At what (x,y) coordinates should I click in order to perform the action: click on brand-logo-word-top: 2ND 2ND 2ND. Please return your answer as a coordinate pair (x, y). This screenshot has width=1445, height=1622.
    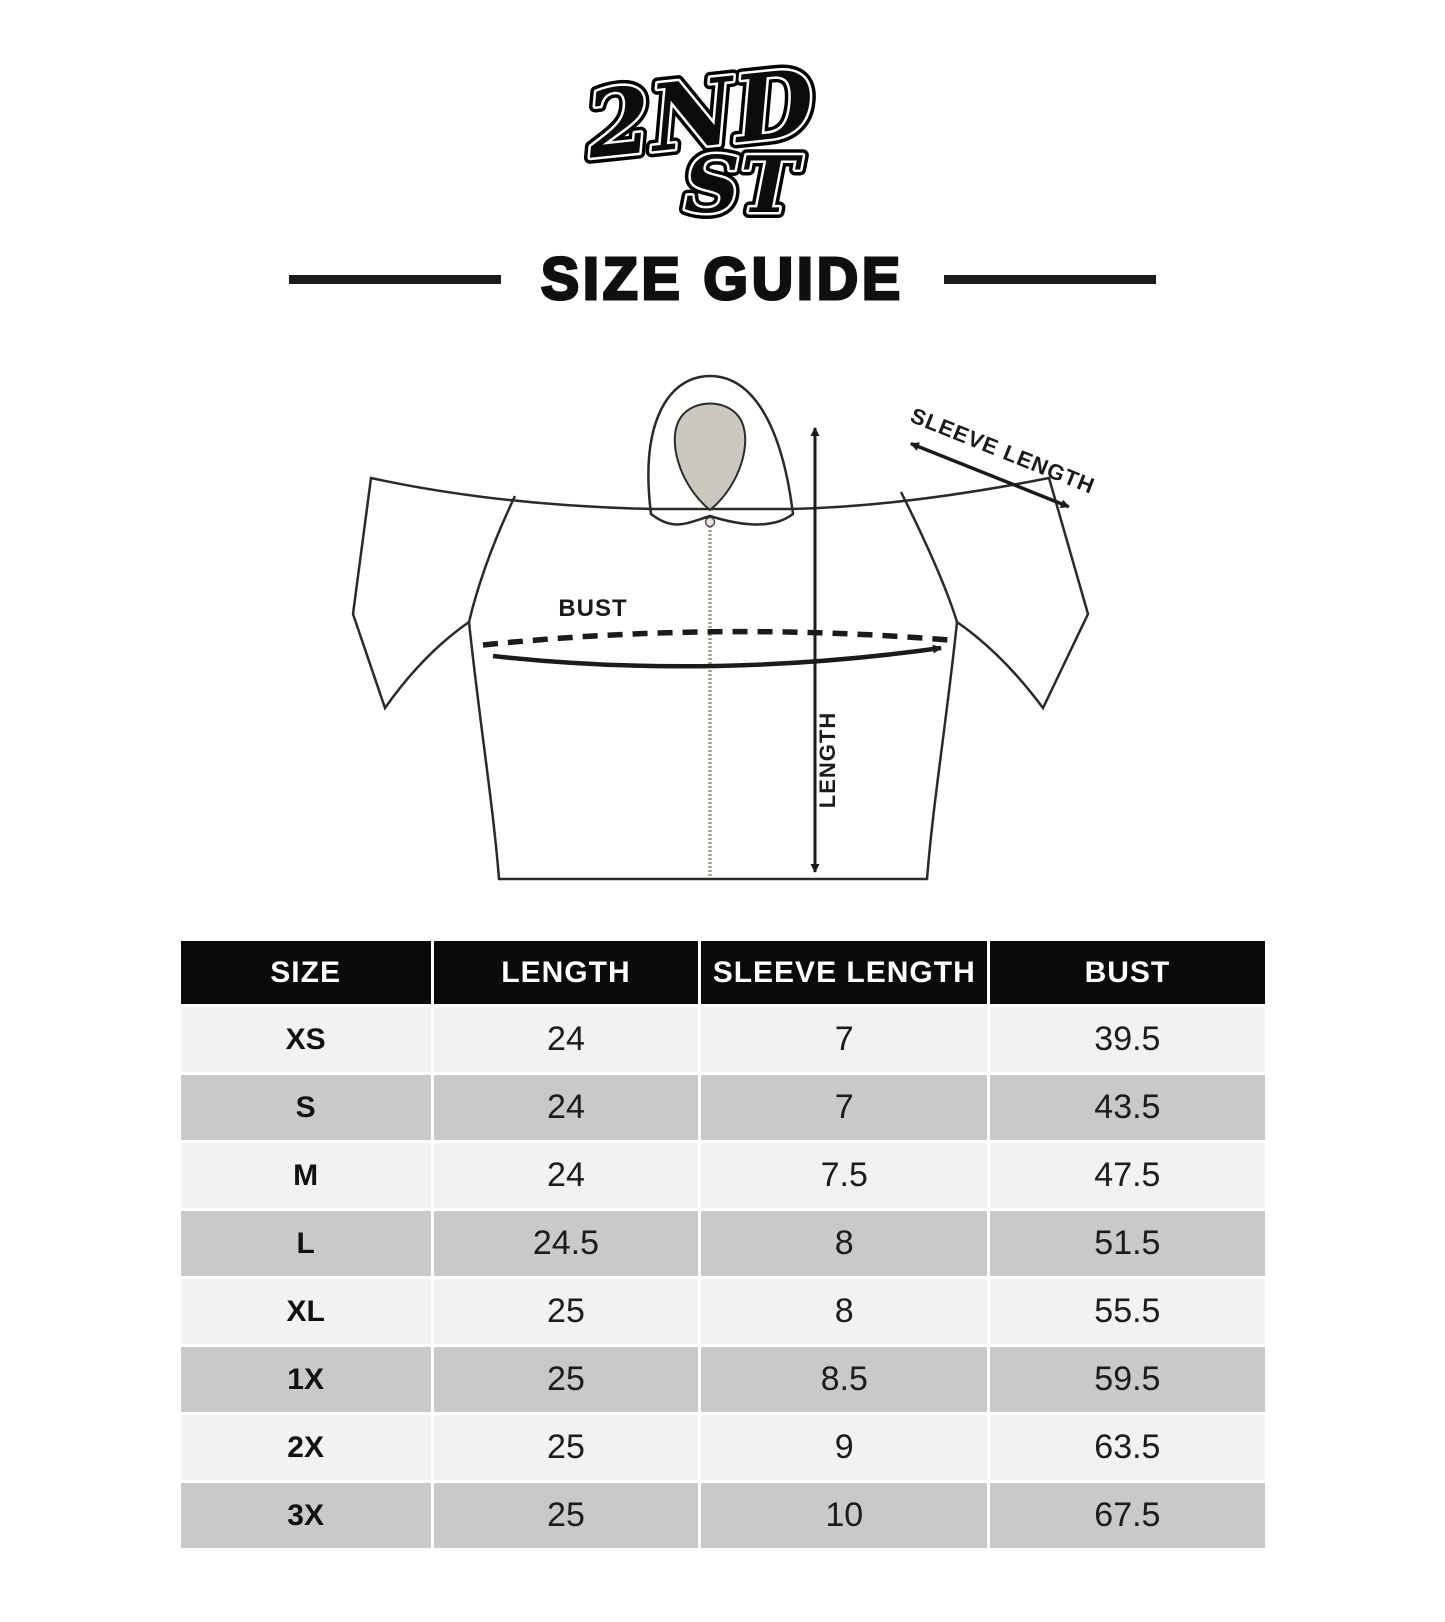
    Looking at the image, I should click on (704, 113).